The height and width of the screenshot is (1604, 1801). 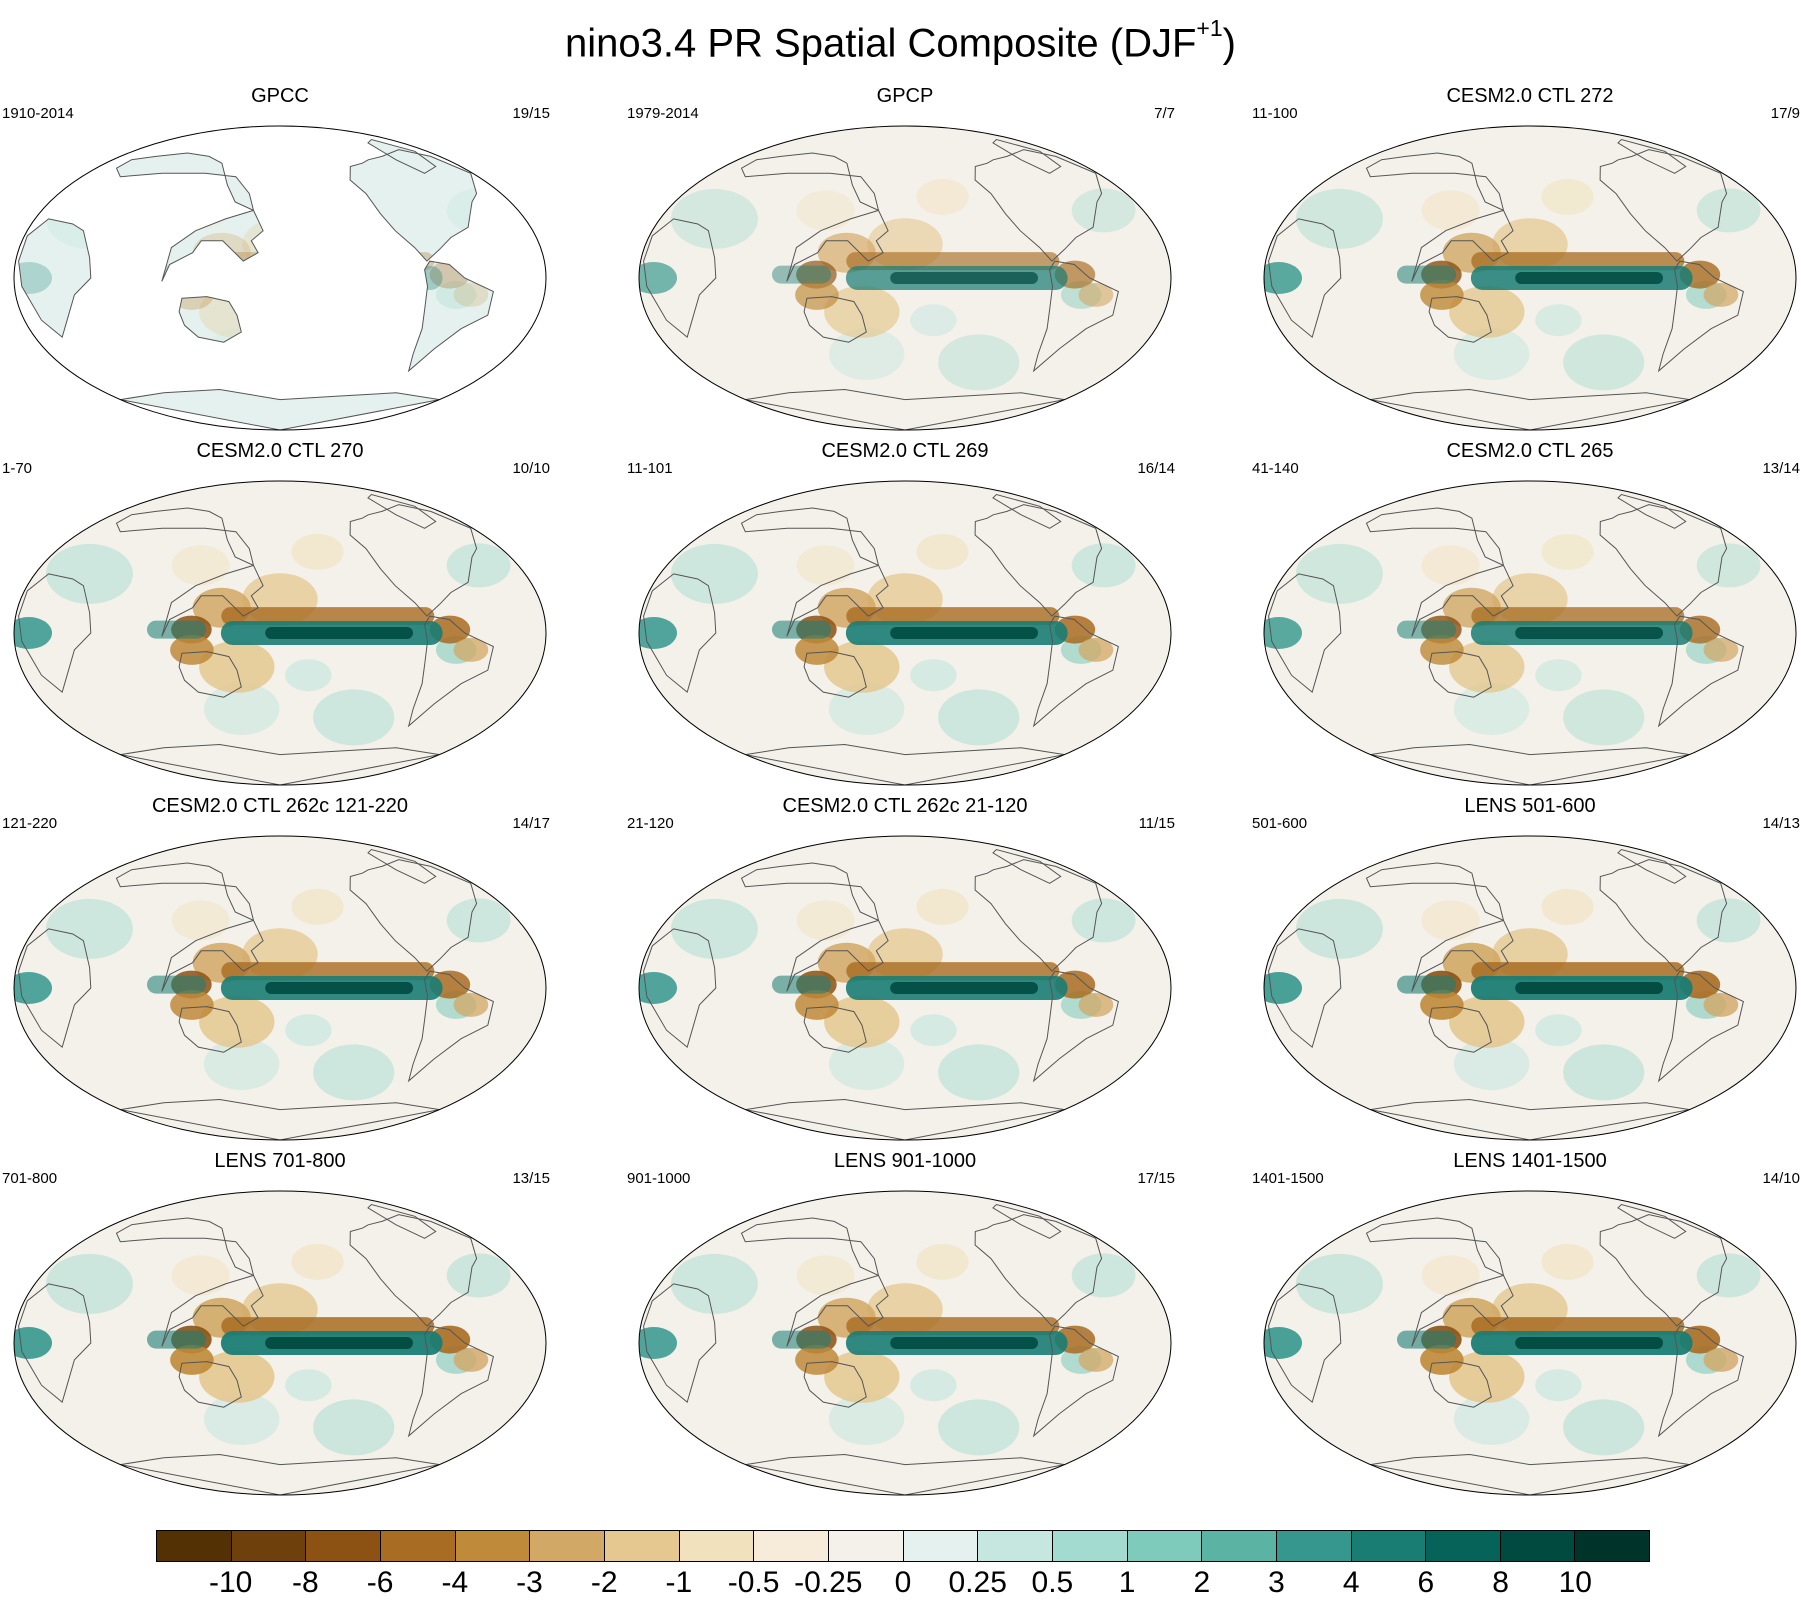 What do you see at coordinates (604, 1582) in the screenshot?
I see `colorbar-tick-label: -2` at bounding box center [604, 1582].